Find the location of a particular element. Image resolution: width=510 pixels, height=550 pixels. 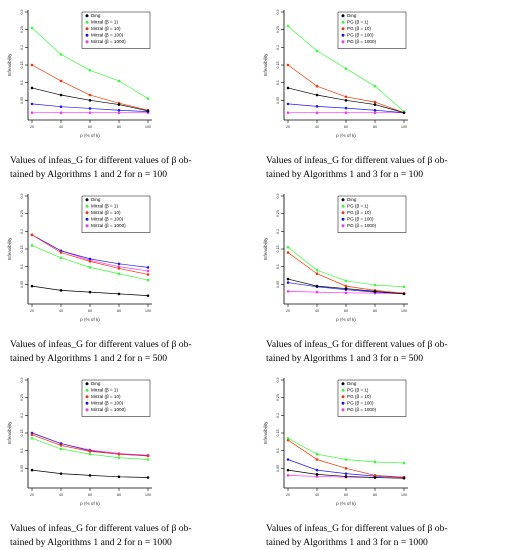

legend-label: Mirzal (β = 10) is located at coordinates (106, 396).